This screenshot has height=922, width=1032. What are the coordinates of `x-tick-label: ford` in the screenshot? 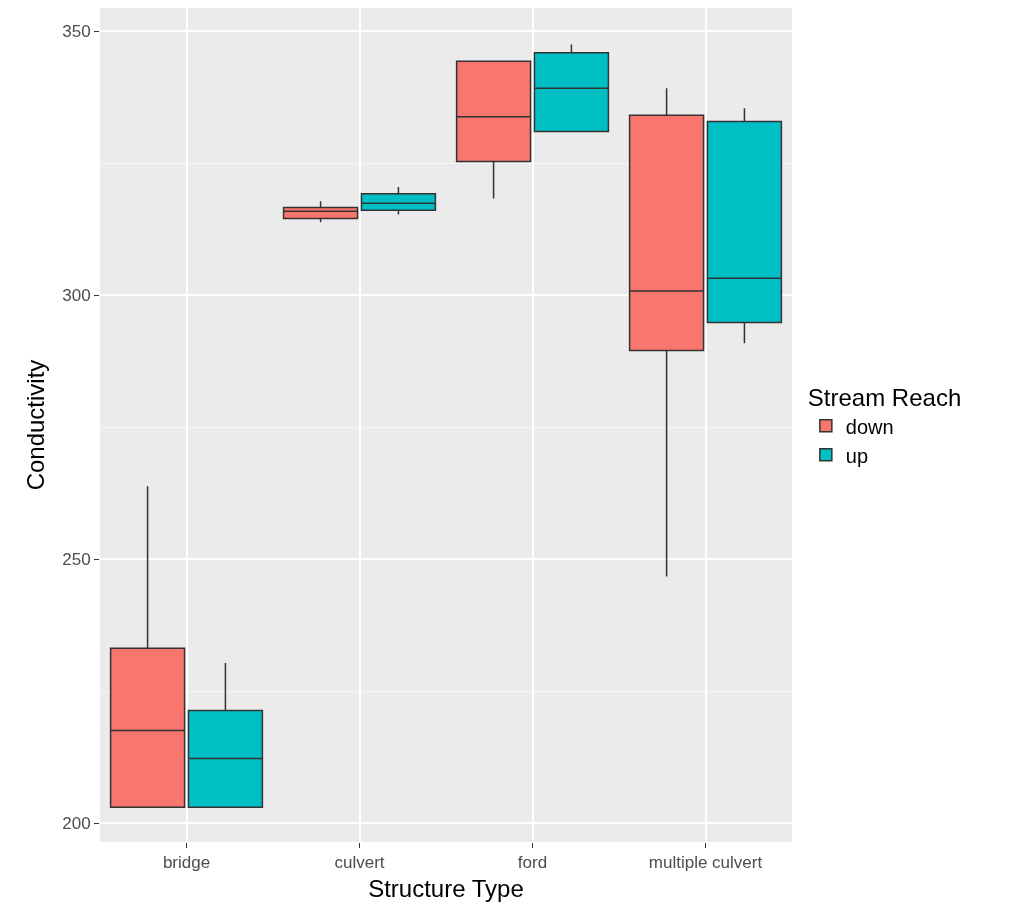 It's located at (532, 863).